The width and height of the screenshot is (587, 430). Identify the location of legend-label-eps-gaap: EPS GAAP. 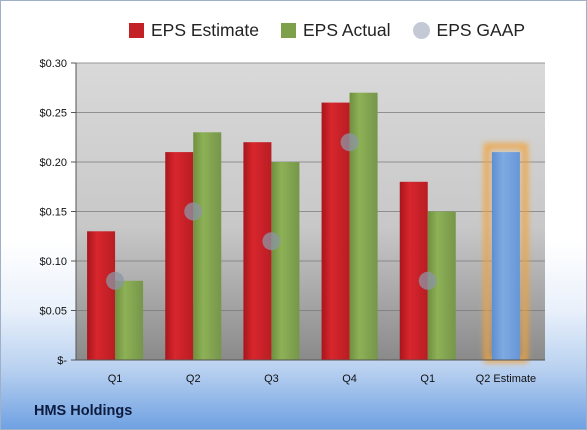
(481, 29).